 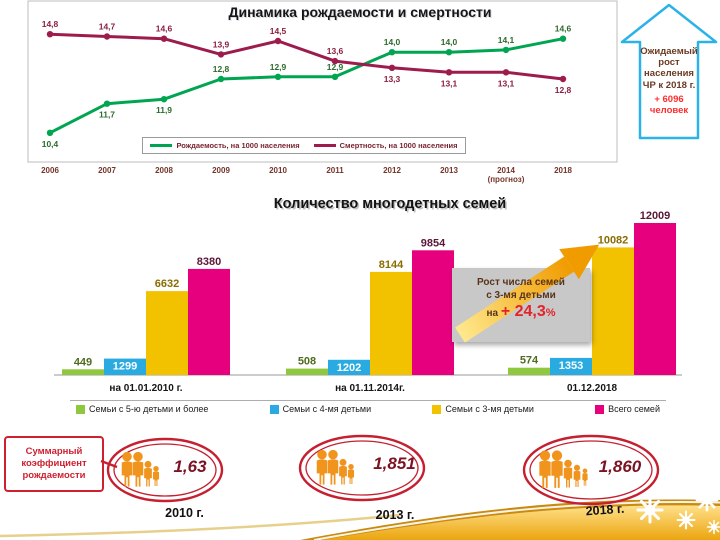 What do you see at coordinates (50, 24) in the screenshot?
I see `svg-text: 14,8` at bounding box center [50, 24].